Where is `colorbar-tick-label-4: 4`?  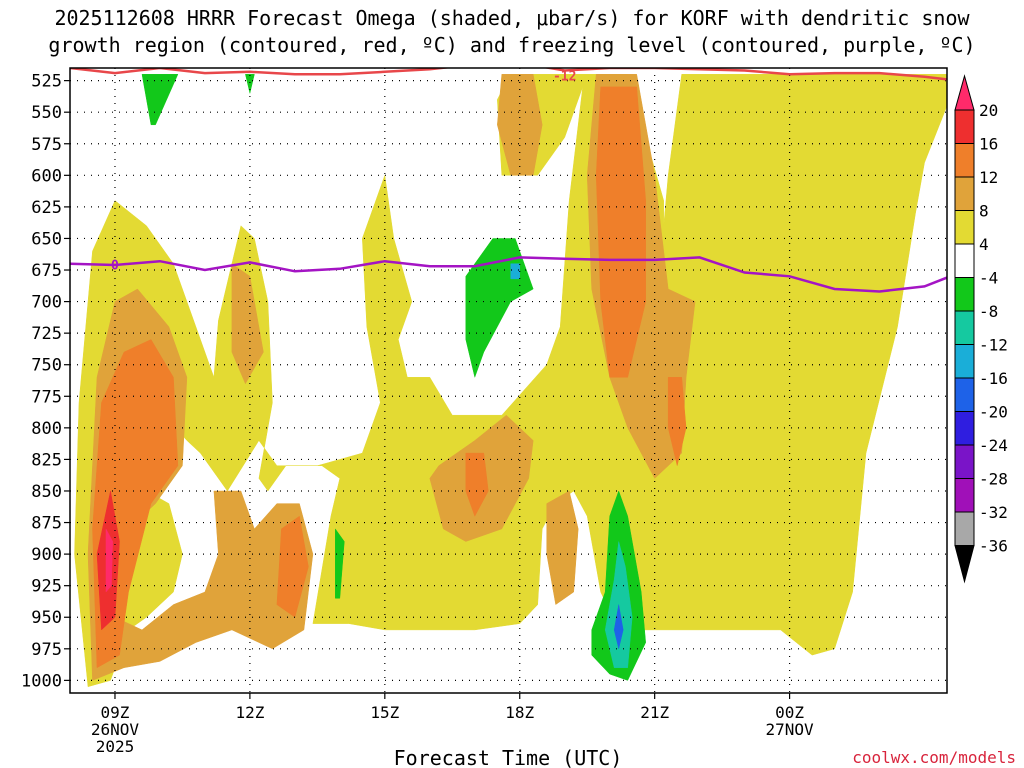 colorbar-tick-label-4: 4 is located at coordinates (984, 244).